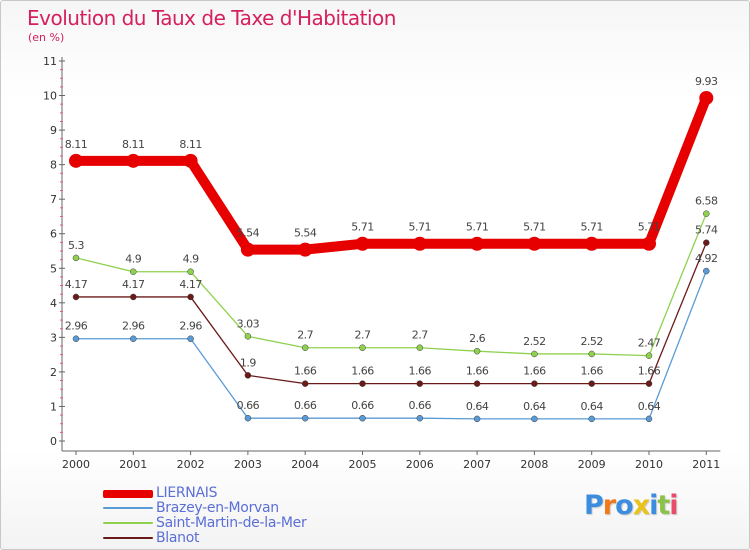 This screenshot has width=750, height=550. Describe the element at coordinates (46, 37) in the screenshot. I see `unit-label: (en %)` at that location.